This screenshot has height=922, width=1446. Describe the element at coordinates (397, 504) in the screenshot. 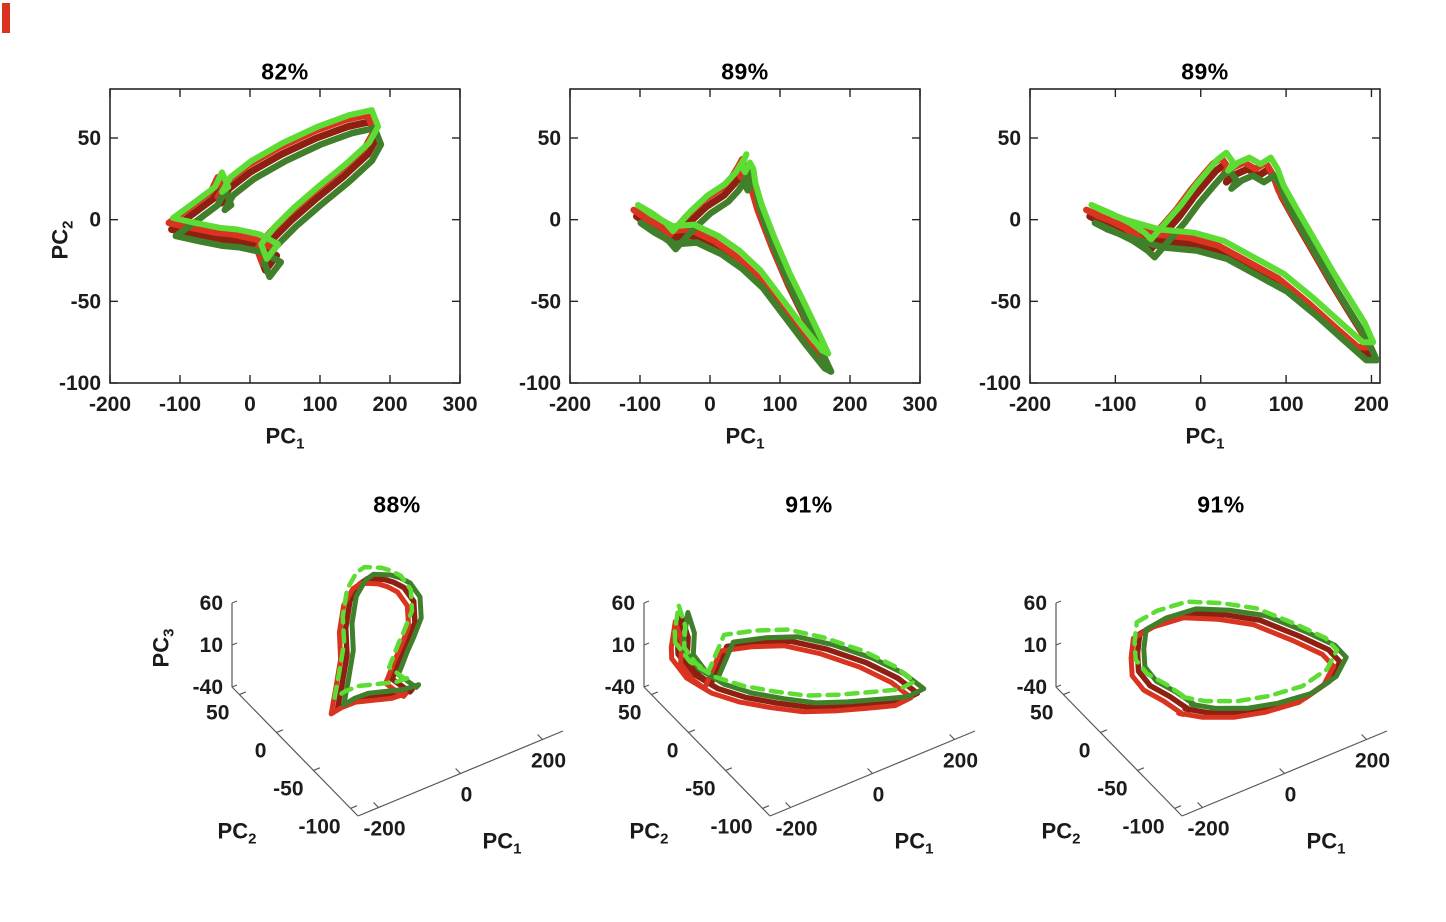

I see `subplot-title: 88%` at that location.